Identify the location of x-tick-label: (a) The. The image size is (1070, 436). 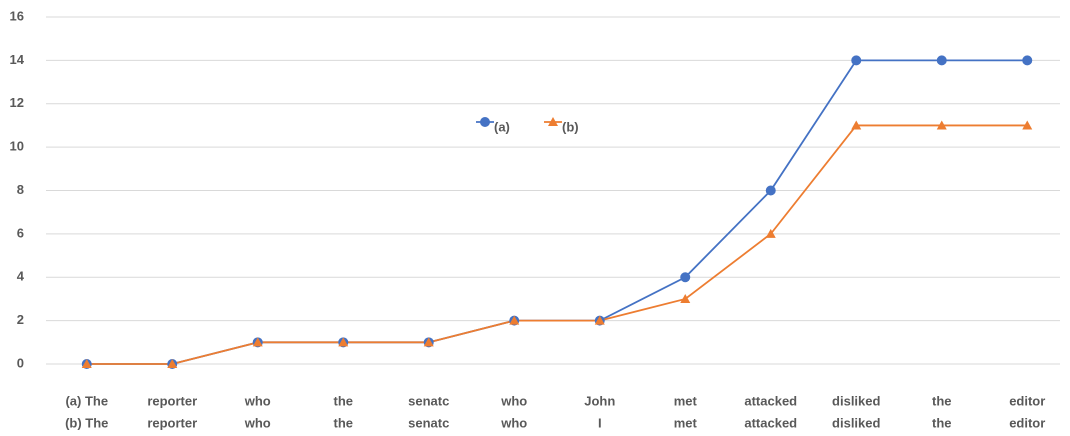
(86, 400).